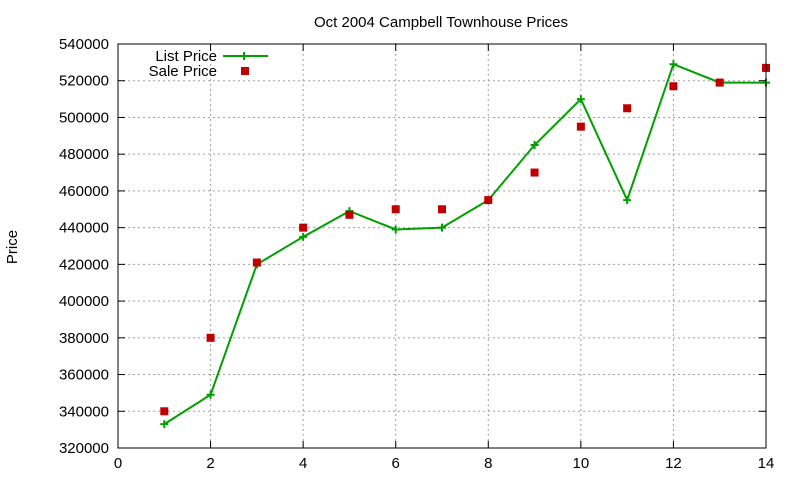 This screenshot has width=800, height=480. What do you see at coordinates (210, 463) in the screenshot?
I see `x-tick-label: 2` at bounding box center [210, 463].